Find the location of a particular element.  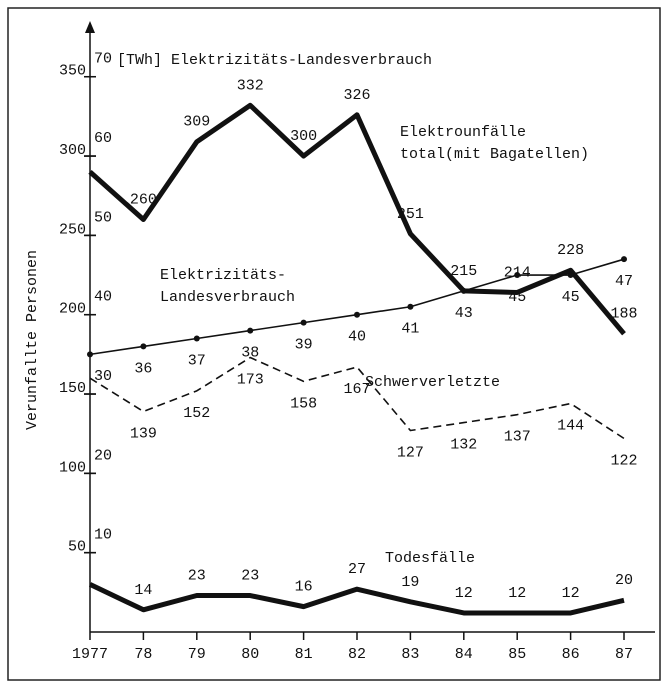

value-label: 47 is located at coordinates (624, 281).